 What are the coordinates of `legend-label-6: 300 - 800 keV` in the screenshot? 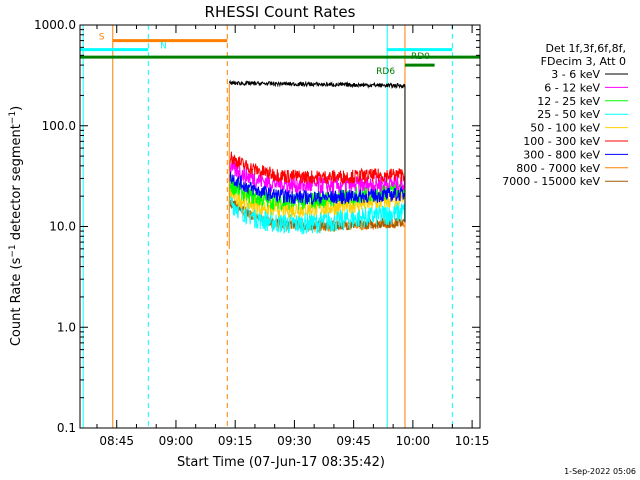 It's located at (561, 154).